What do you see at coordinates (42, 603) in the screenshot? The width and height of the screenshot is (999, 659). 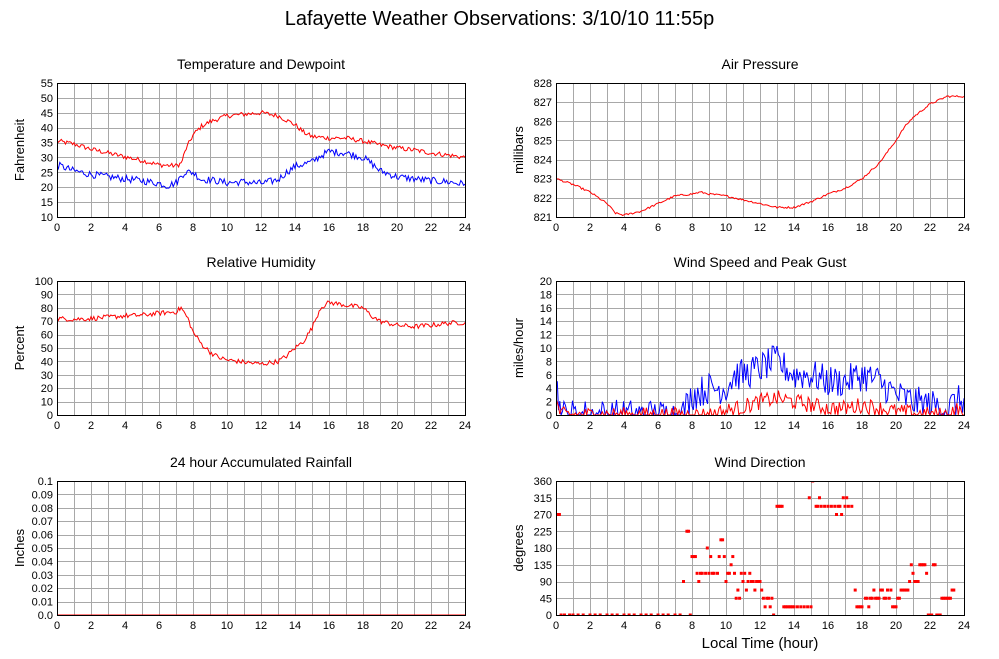 I see `y-tick-label: 0.01` at bounding box center [42, 603].